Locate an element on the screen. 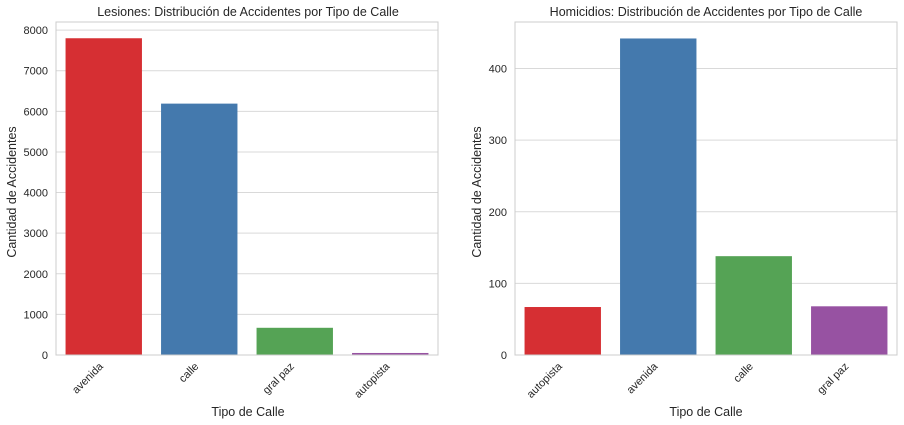  y-tick-label: 300 is located at coordinates (498, 141).